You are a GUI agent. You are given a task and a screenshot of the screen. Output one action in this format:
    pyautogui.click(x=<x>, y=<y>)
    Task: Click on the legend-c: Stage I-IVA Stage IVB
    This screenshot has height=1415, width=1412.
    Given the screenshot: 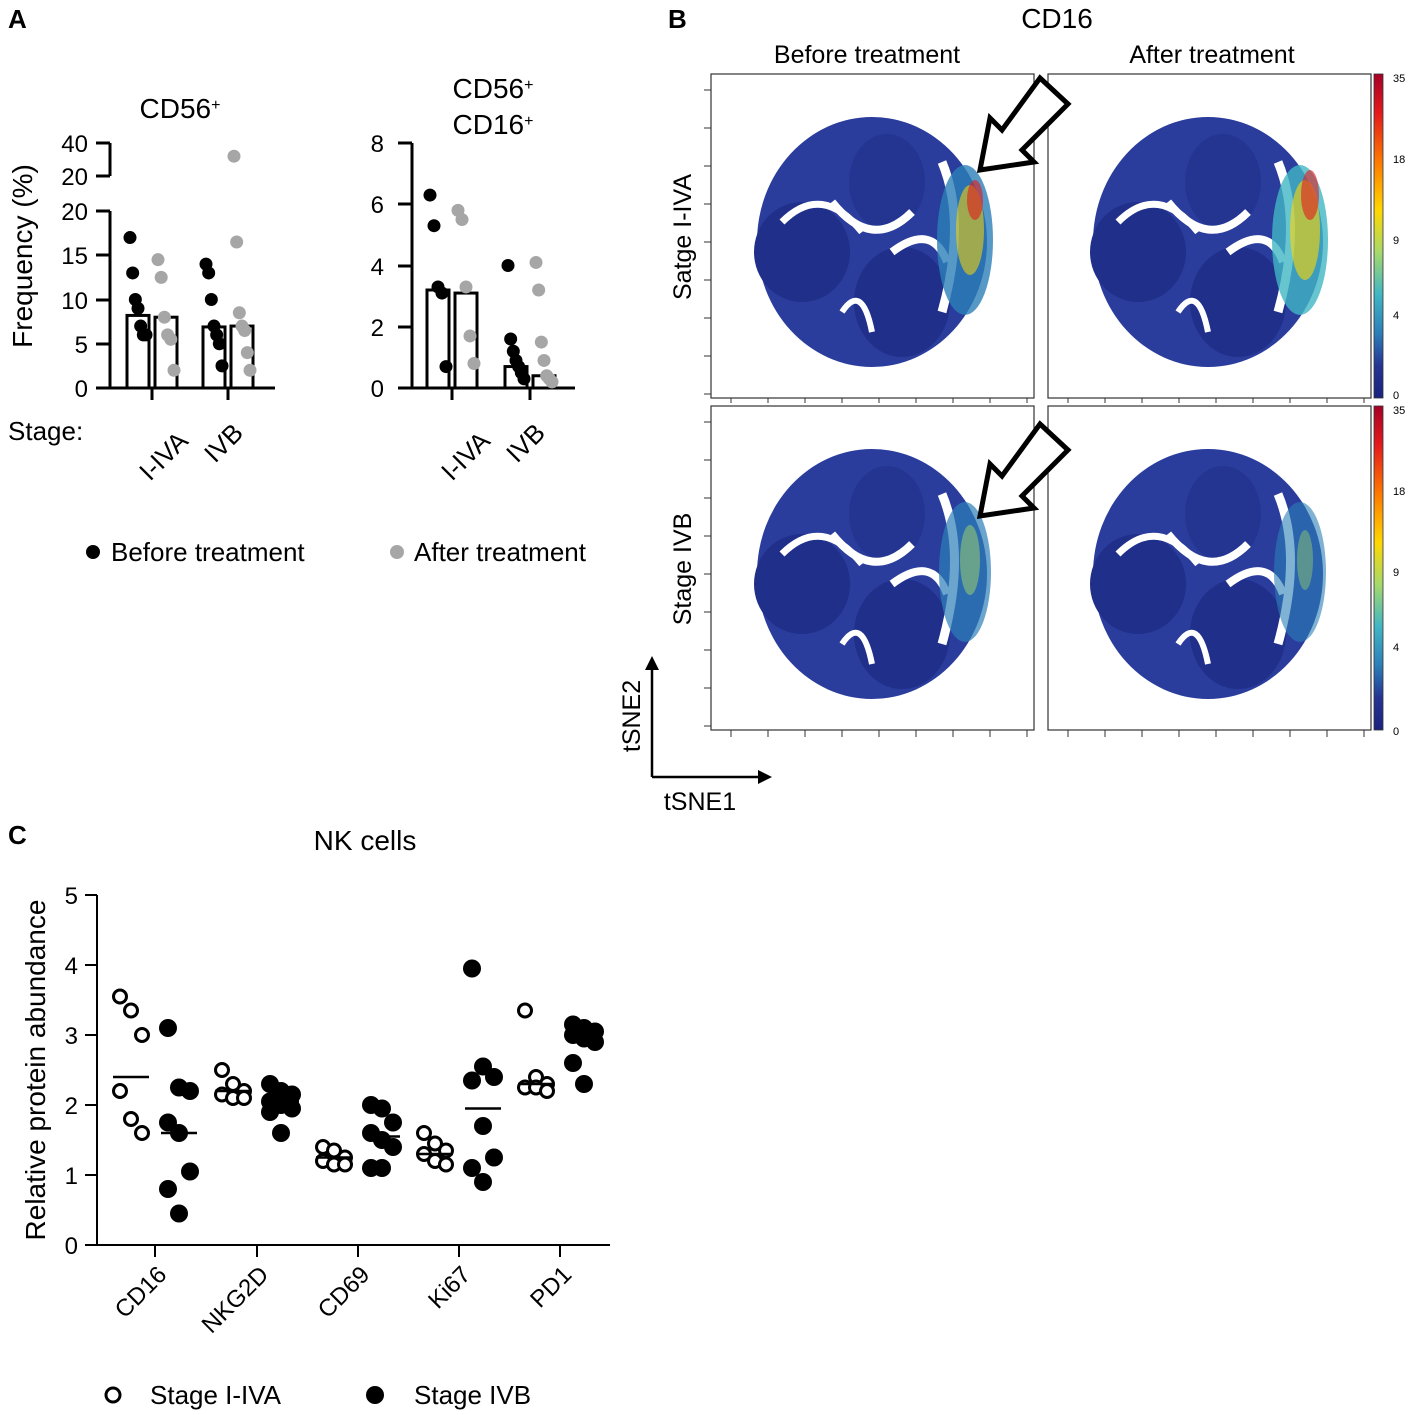 What is the action you would take?
    pyautogui.click(x=317, y=1395)
    